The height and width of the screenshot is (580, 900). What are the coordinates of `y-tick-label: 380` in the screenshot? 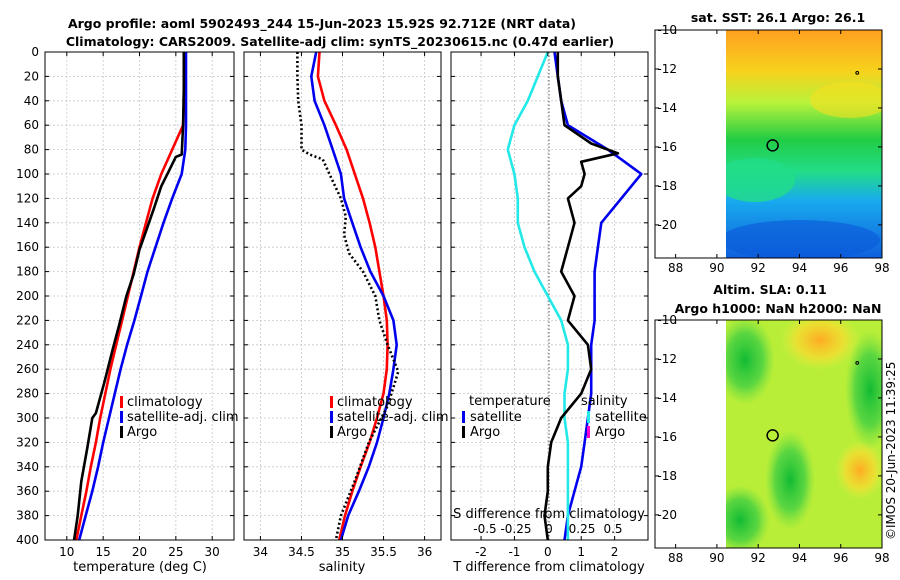 It's located at (27, 516).